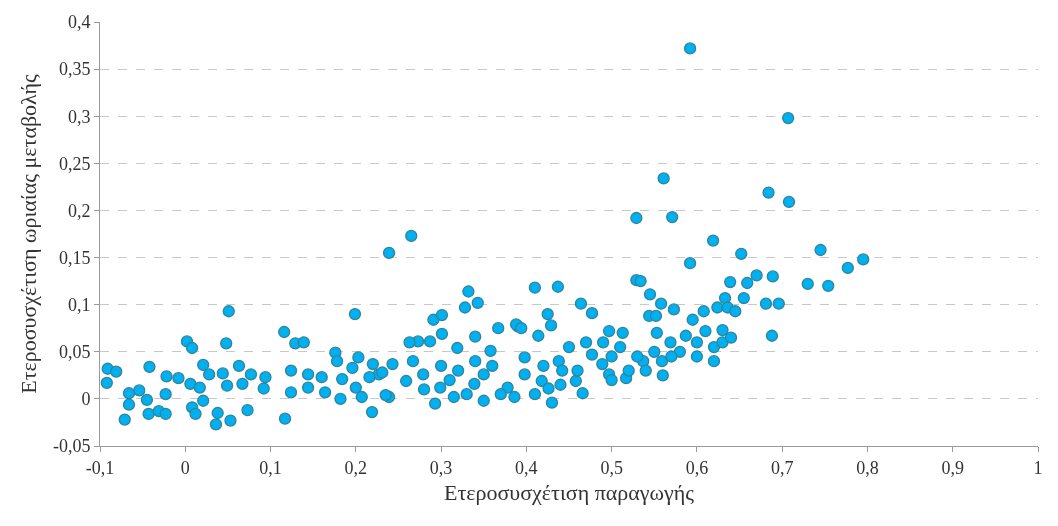  Describe the element at coordinates (74, 163) in the screenshot. I see `y-tick-label: 0,25` at that location.